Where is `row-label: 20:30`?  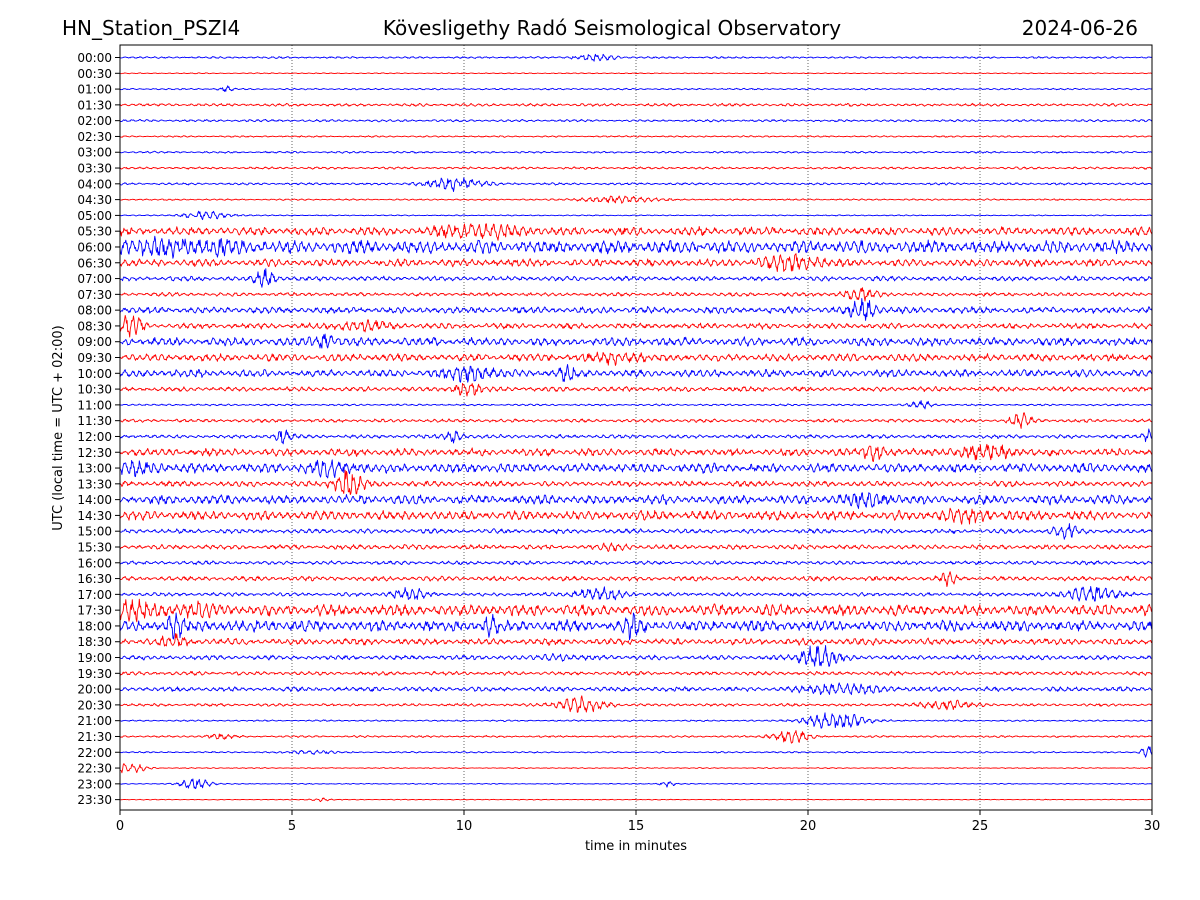
row-label: 20:30 is located at coordinates (94, 705).